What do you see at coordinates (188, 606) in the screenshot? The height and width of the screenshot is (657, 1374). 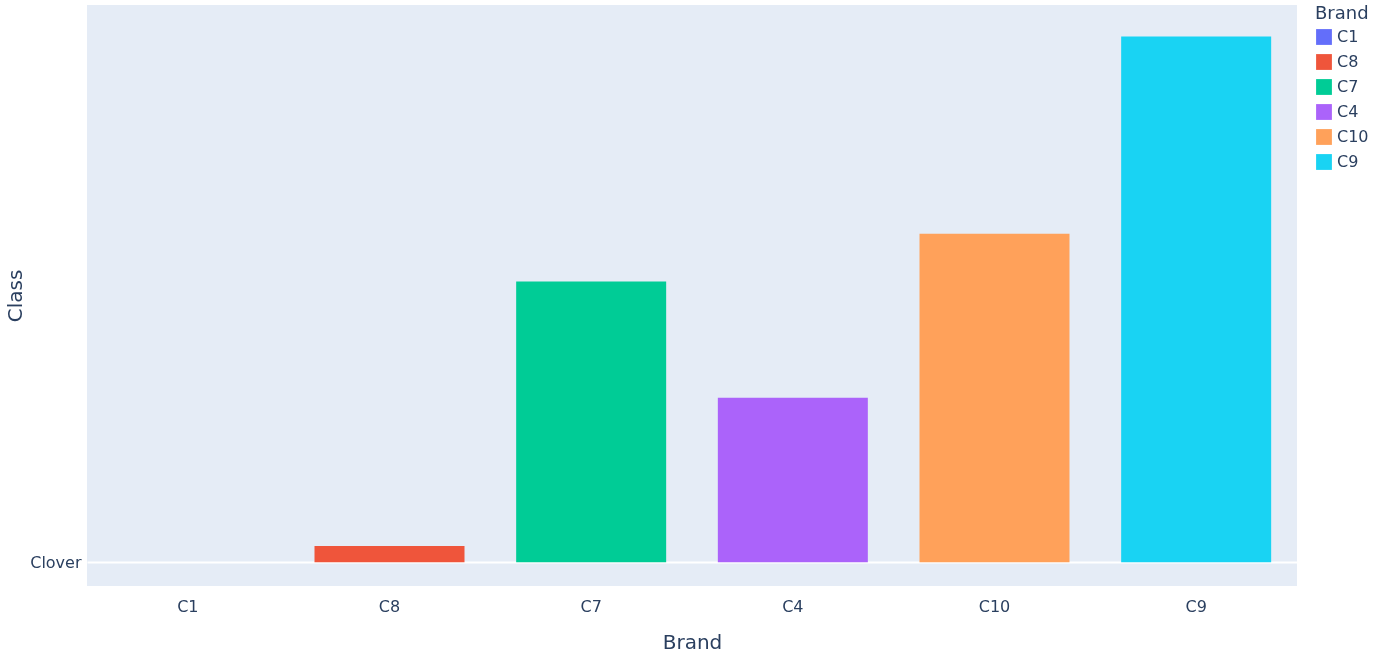 I see `x-tick-label: C1` at bounding box center [188, 606].